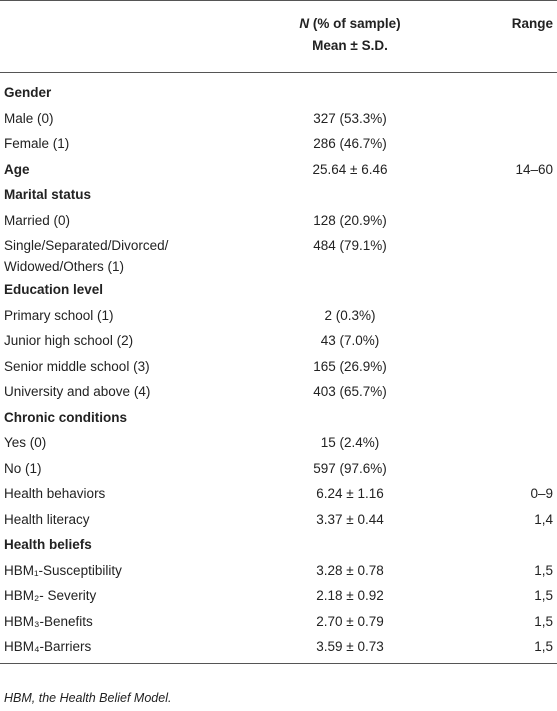 The width and height of the screenshot is (557, 711). Describe the element at coordinates (350, 45) in the screenshot. I see `header-line2: Mean ± S.D.` at that location.